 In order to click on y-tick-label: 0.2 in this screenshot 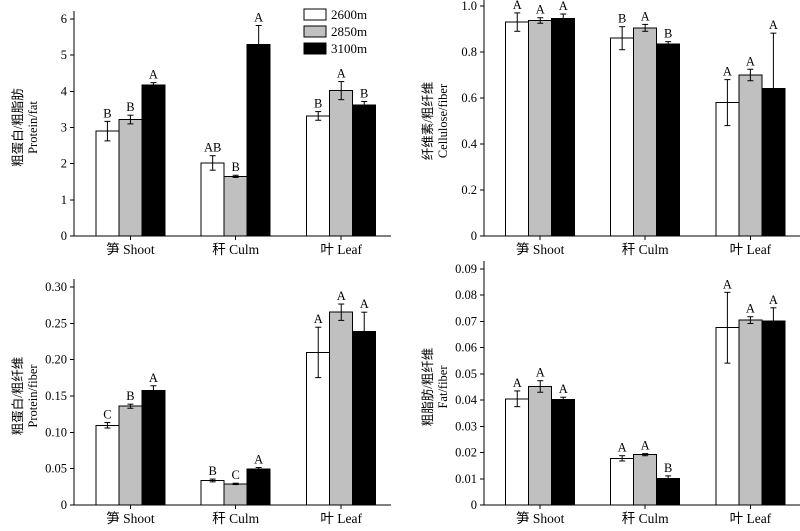, I will do `click(469, 190)`.